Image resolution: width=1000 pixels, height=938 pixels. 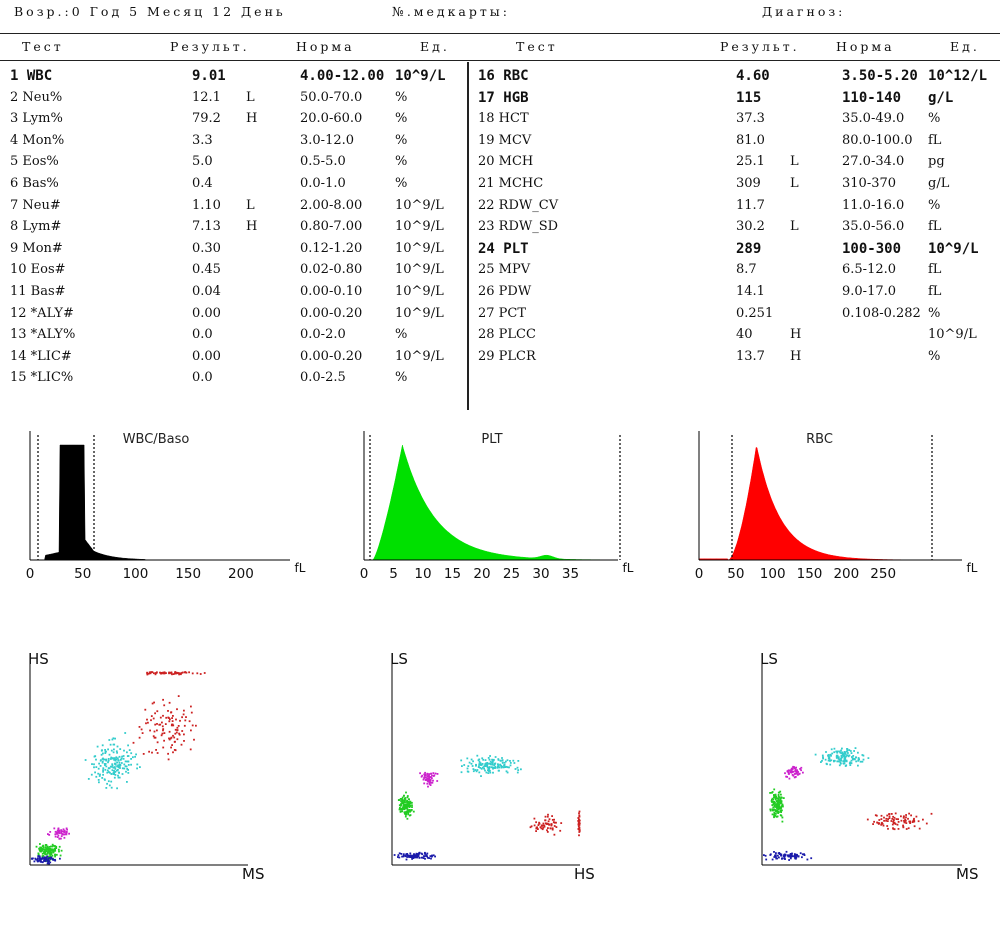 What do you see at coordinates (419, 227) in the screenshot?
I see `left-row-8-unit: 10^9/L` at bounding box center [419, 227].